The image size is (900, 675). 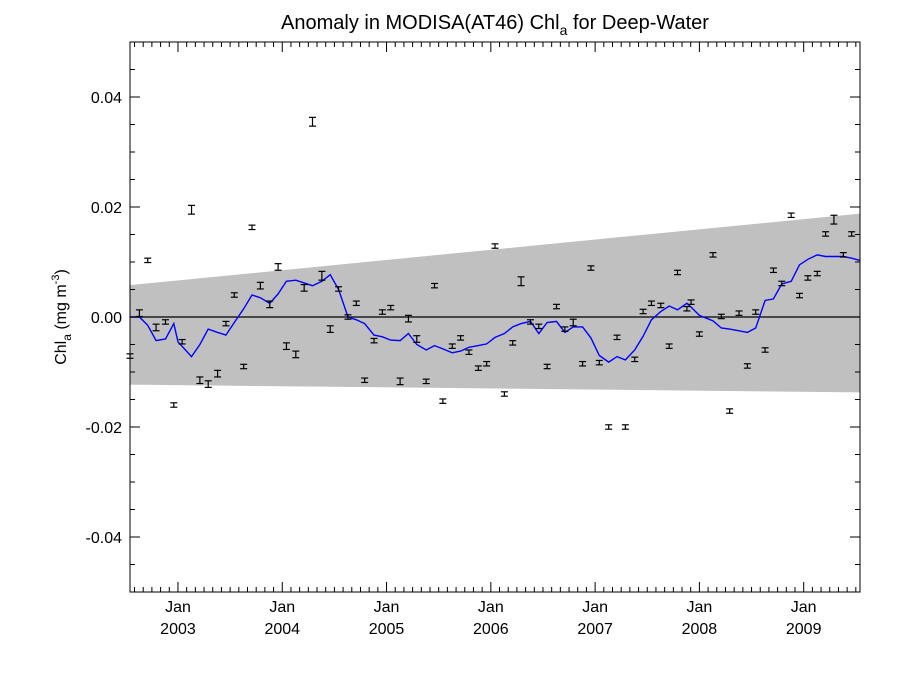 I want to click on y-axis-label-text: Chla (mg m-3), so click(x=62, y=317).